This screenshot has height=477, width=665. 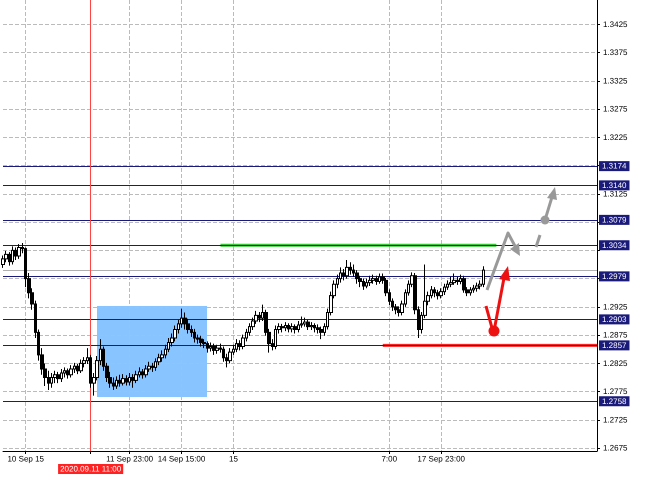 I want to click on y-tick-label: 1.2925, so click(x=615, y=307).